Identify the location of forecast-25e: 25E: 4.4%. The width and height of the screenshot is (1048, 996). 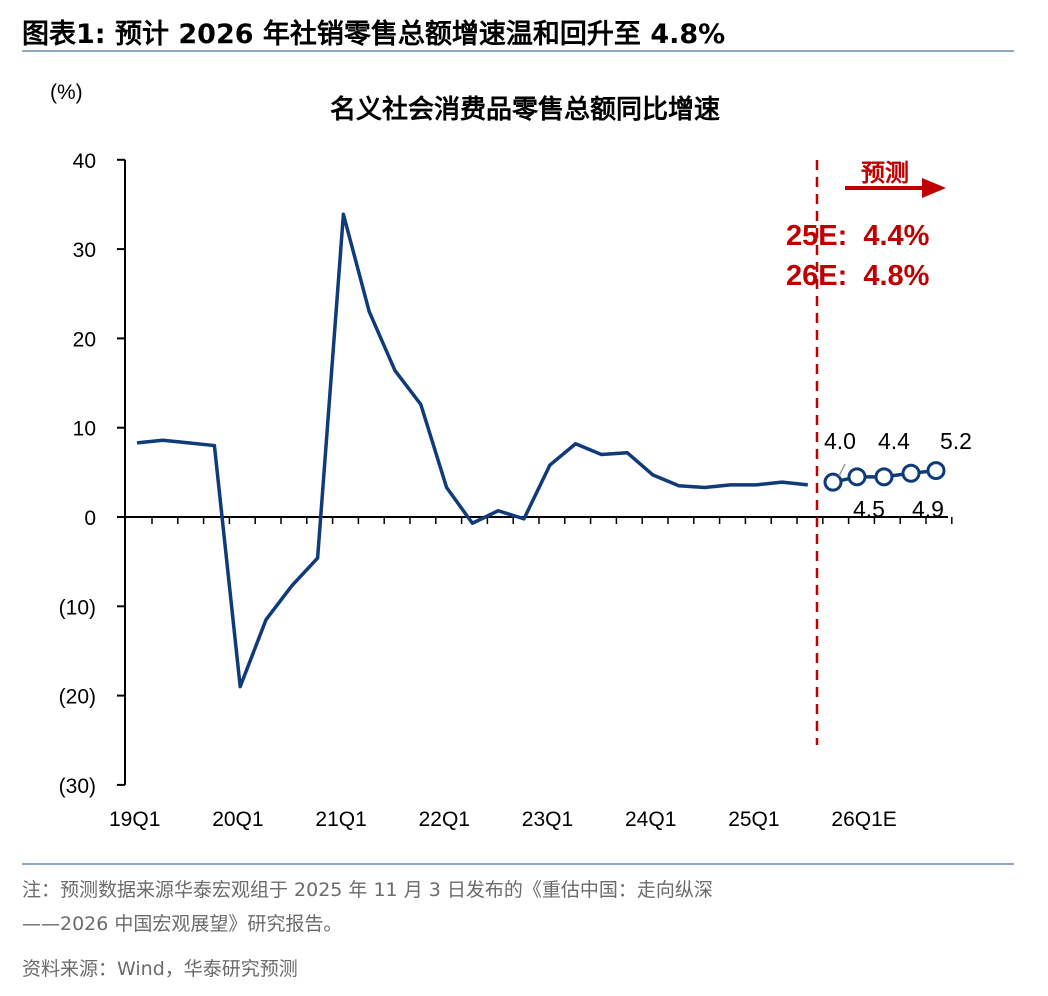
(858, 236).